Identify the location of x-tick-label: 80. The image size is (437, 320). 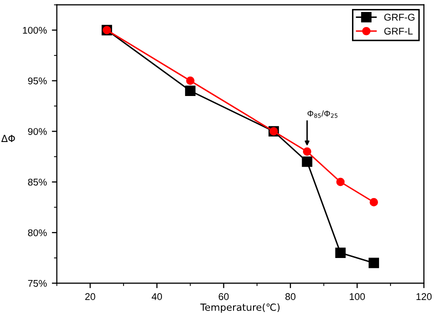
(290, 296).